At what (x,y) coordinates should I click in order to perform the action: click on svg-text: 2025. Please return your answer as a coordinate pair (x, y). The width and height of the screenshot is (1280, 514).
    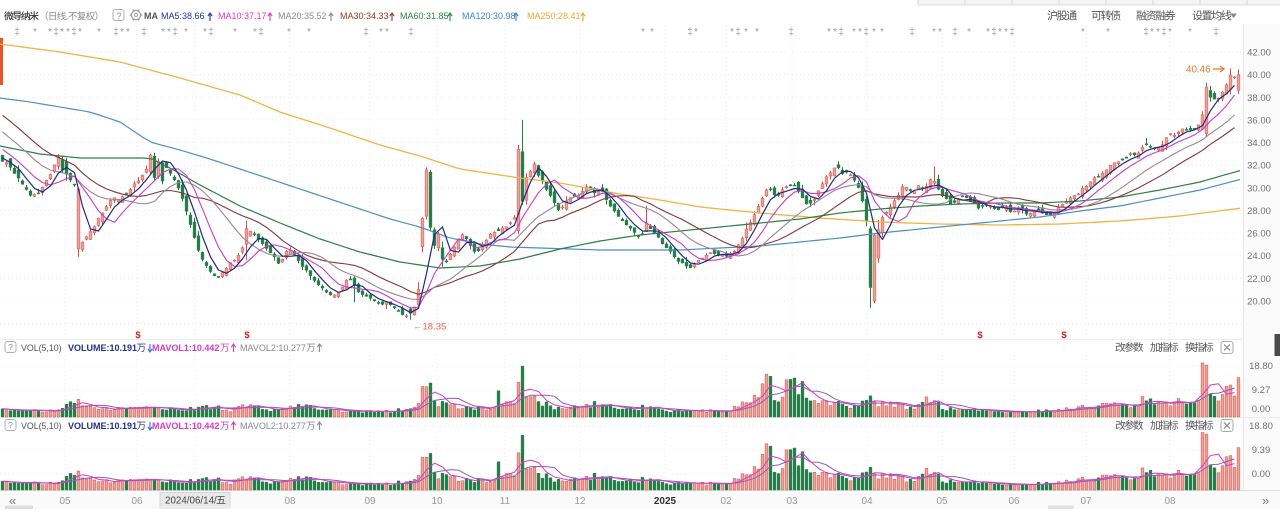
    Looking at the image, I should click on (665, 501).